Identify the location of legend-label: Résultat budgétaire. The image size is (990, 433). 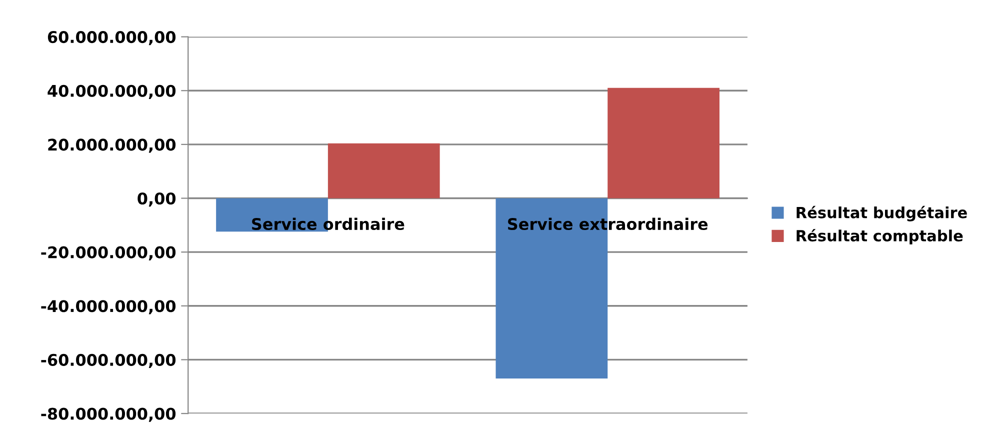
(881, 214).